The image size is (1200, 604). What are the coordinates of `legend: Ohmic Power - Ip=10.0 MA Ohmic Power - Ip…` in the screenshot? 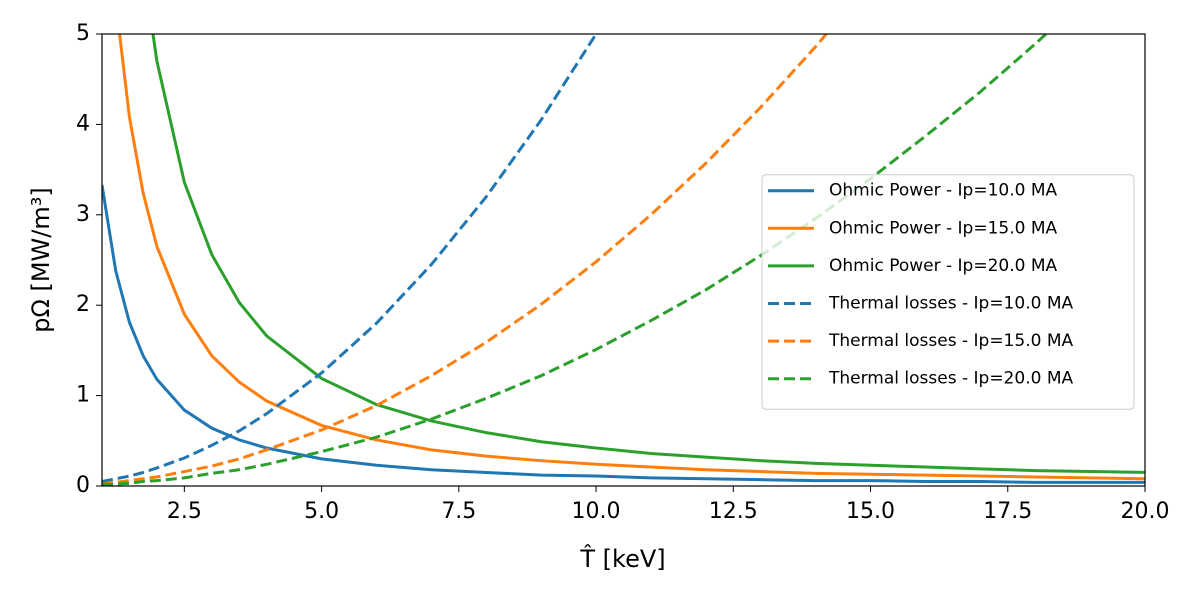 It's located at (948, 292).